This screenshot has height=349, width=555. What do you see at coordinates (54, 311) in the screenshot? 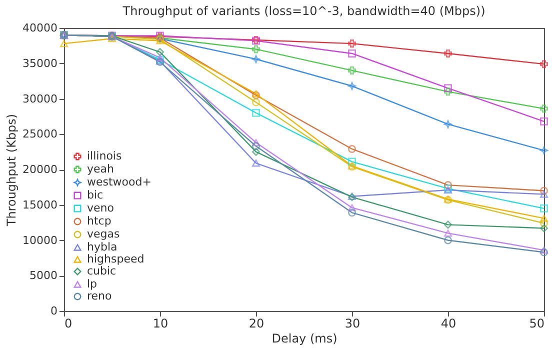
I see `y-tick-label: 0` at bounding box center [54, 311].